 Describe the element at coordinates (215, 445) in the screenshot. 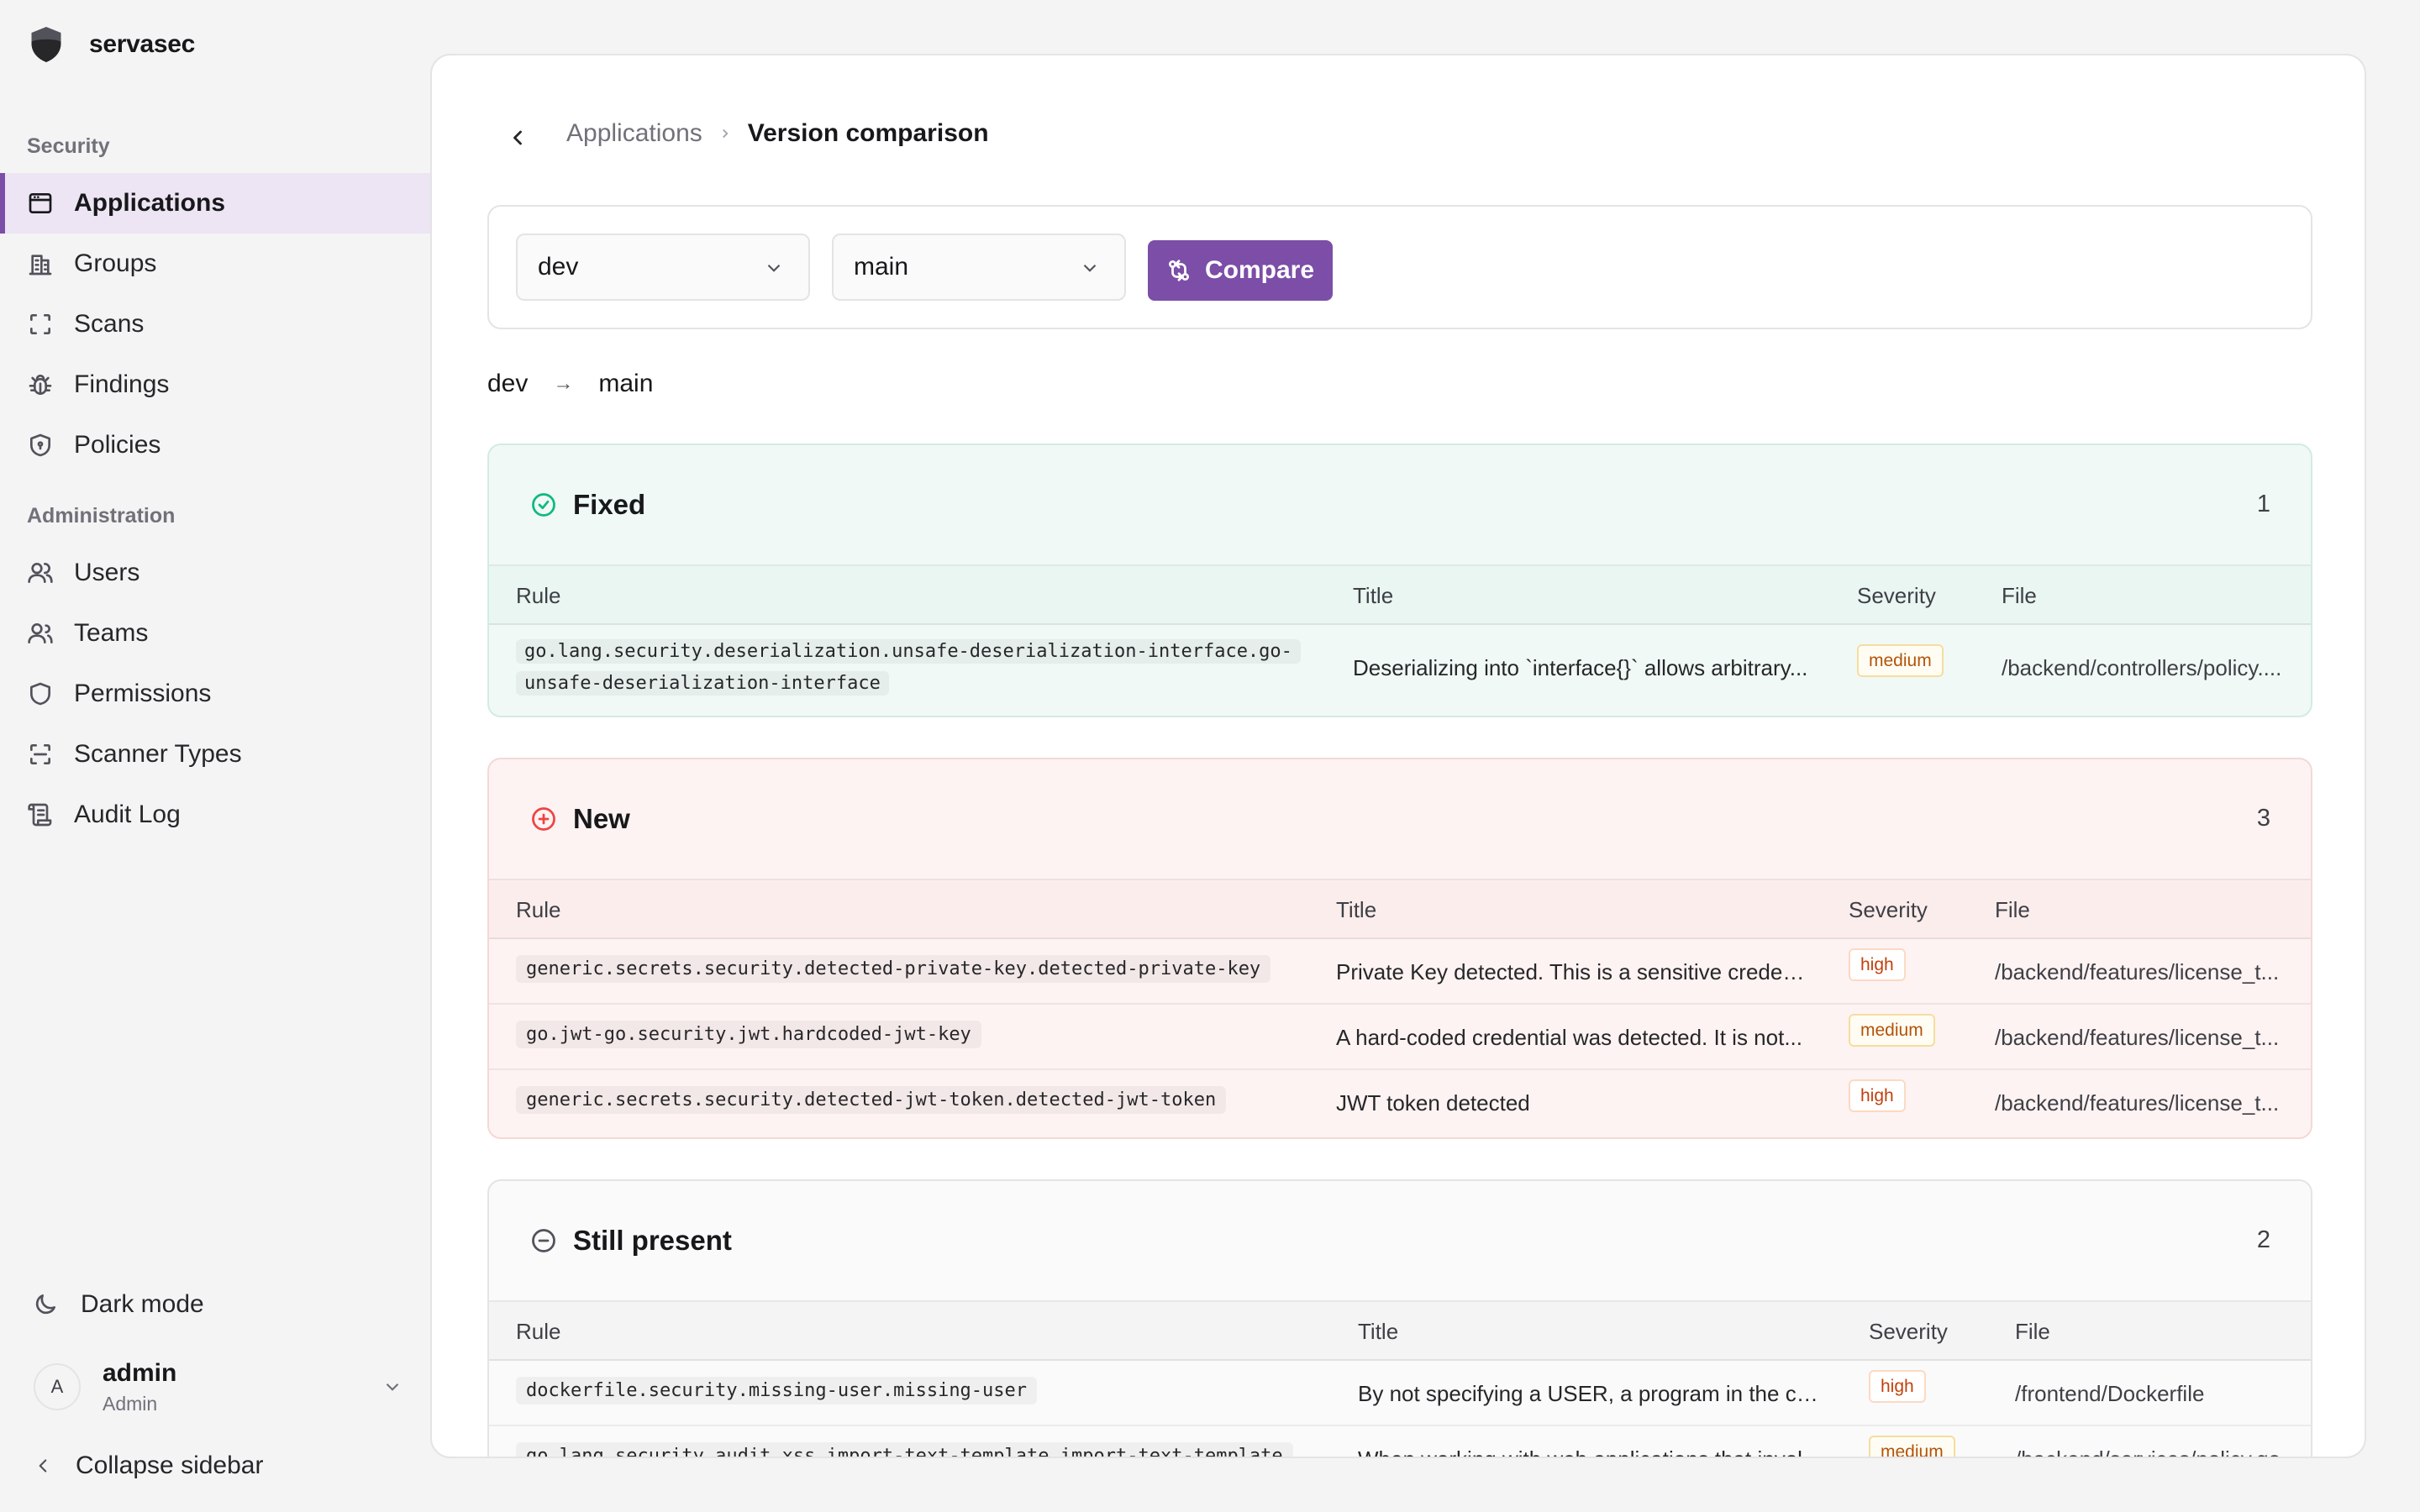

I see `sidebar-item-policies: Policies` at that location.